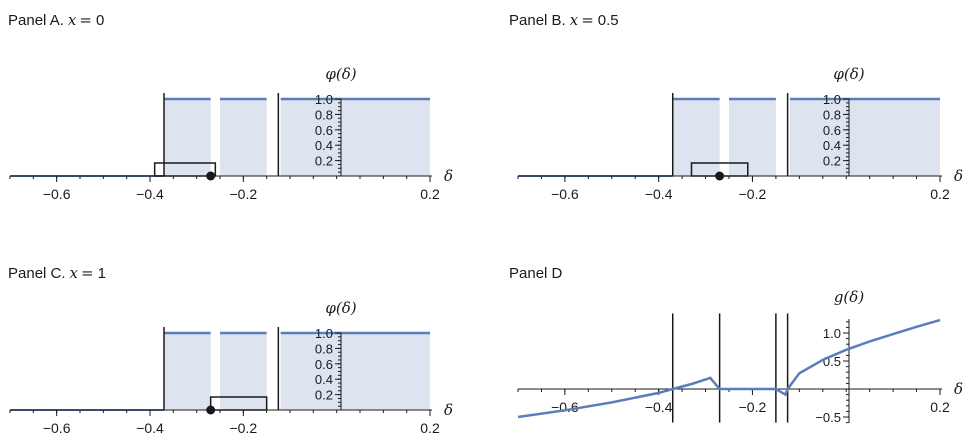  Describe the element at coordinates (564, 20) in the screenshot. I see `panel-b-title: Panel B. x = 0.5` at that location.